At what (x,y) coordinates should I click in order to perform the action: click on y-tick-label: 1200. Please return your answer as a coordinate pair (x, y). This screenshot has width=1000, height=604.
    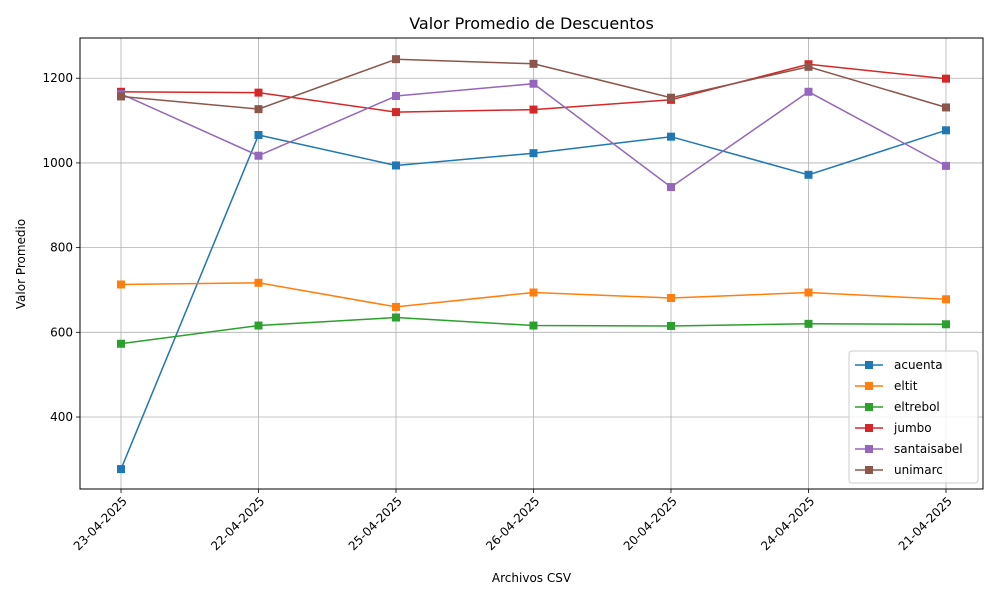
    Looking at the image, I should click on (57, 78).